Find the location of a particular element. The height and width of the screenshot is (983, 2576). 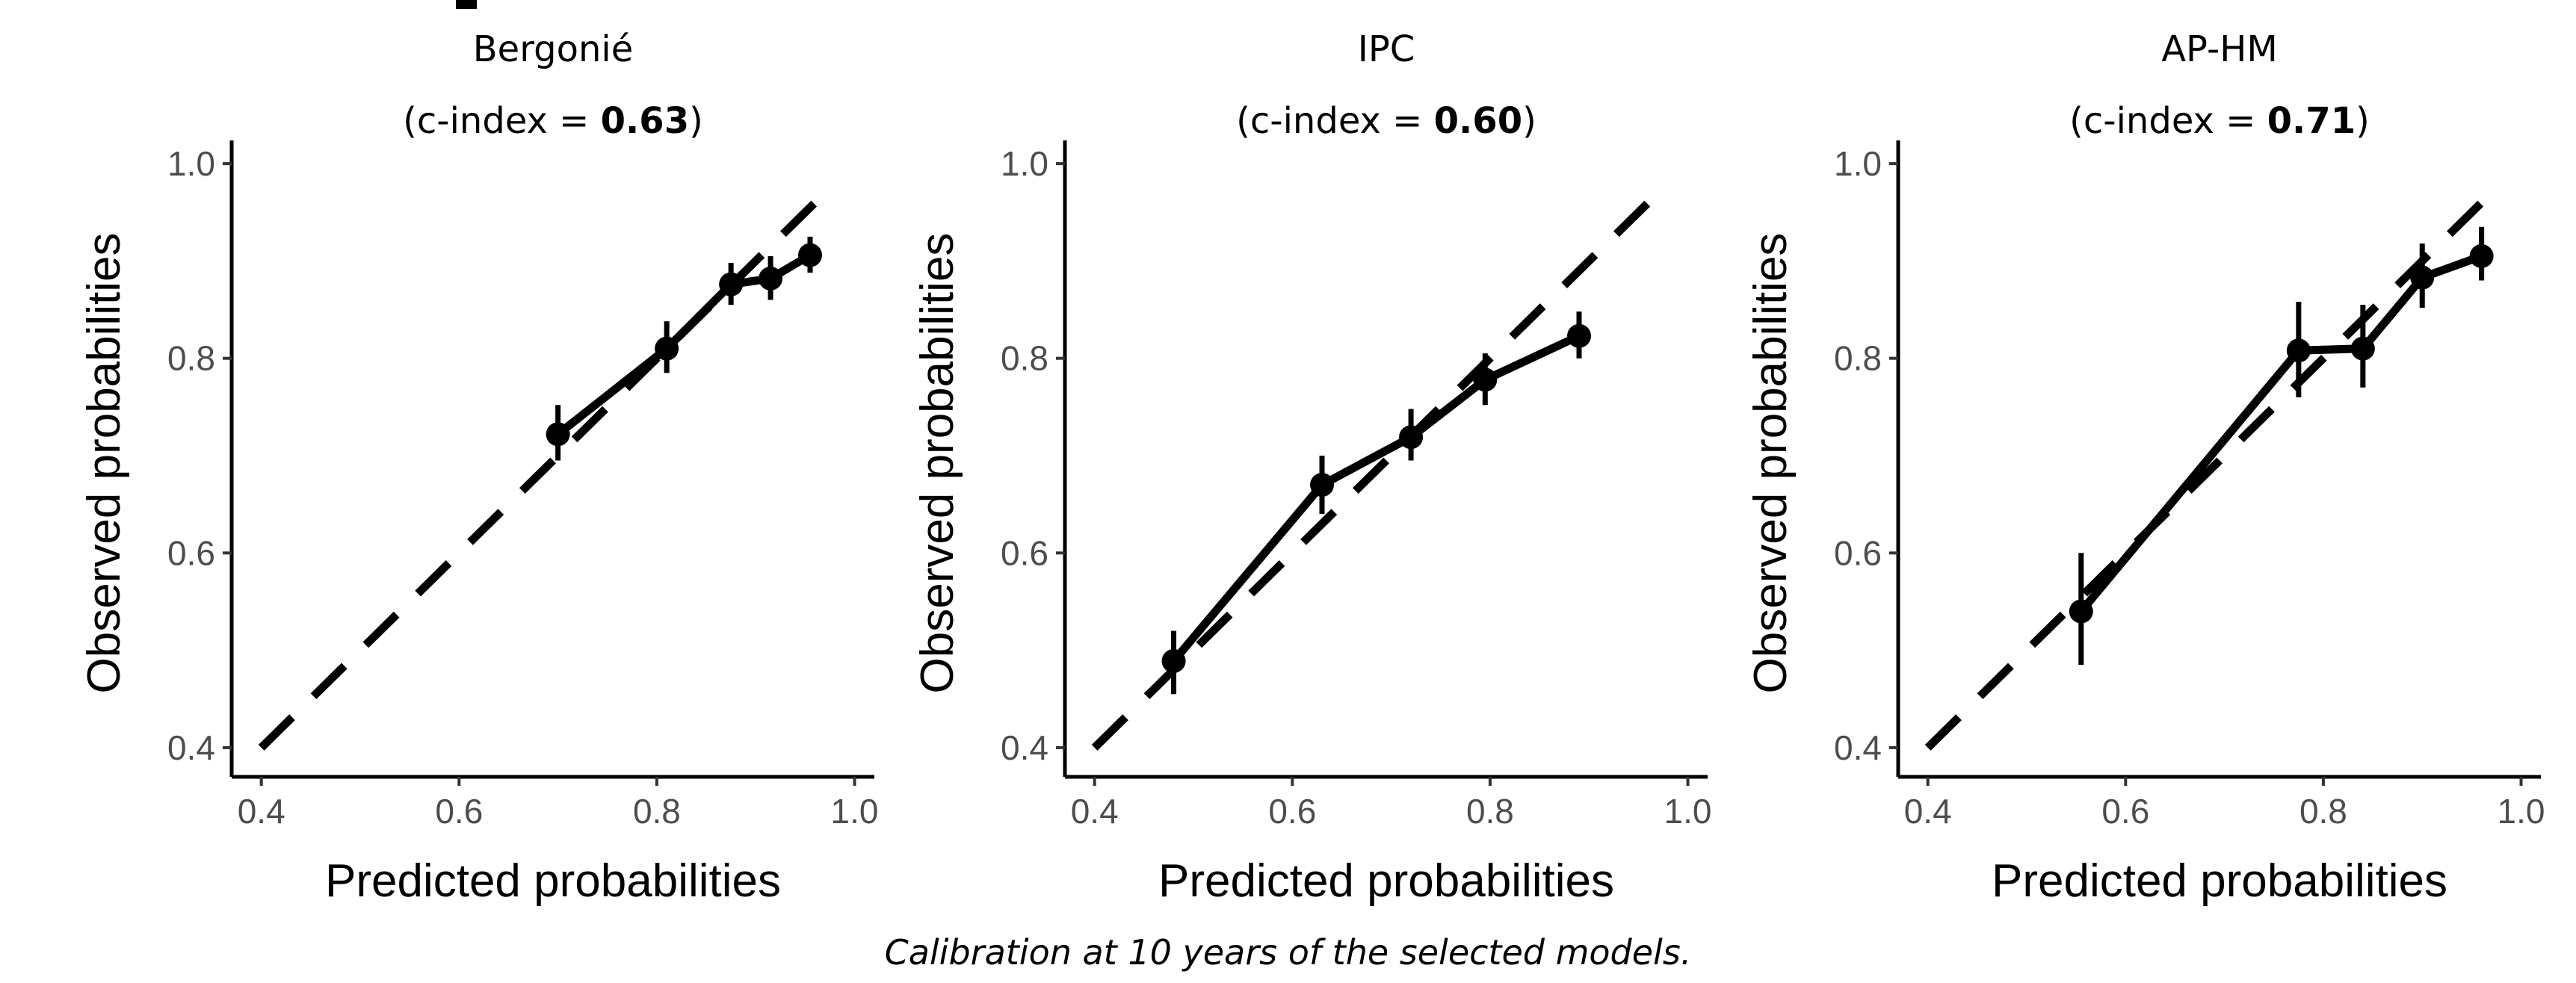

panel-title: Bergonié is located at coordinates (553, 49).